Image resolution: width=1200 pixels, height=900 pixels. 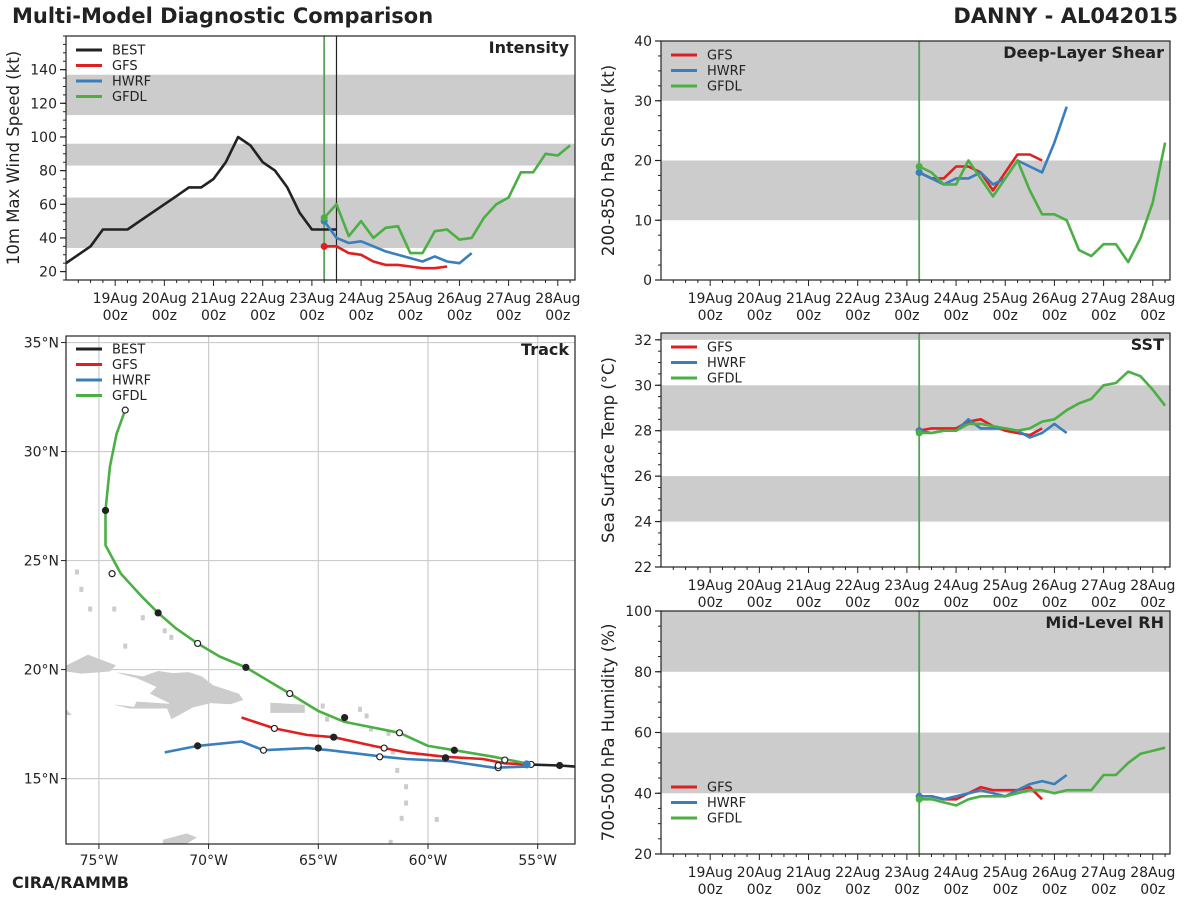 I want to click on x-tick-label: 65°W, so click(x=318, y=861).